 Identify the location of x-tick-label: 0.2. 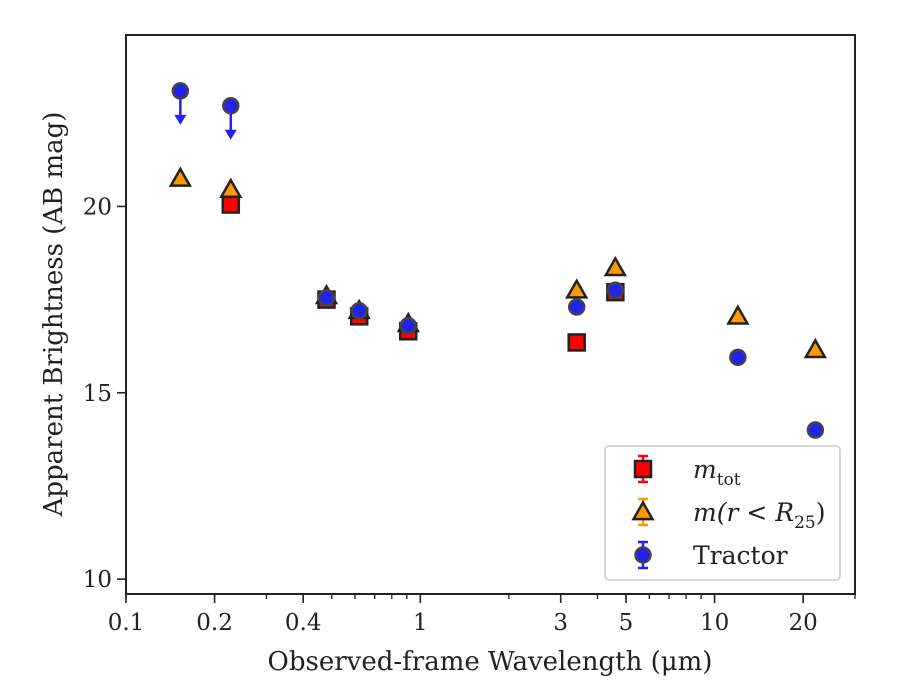
(214, 623).